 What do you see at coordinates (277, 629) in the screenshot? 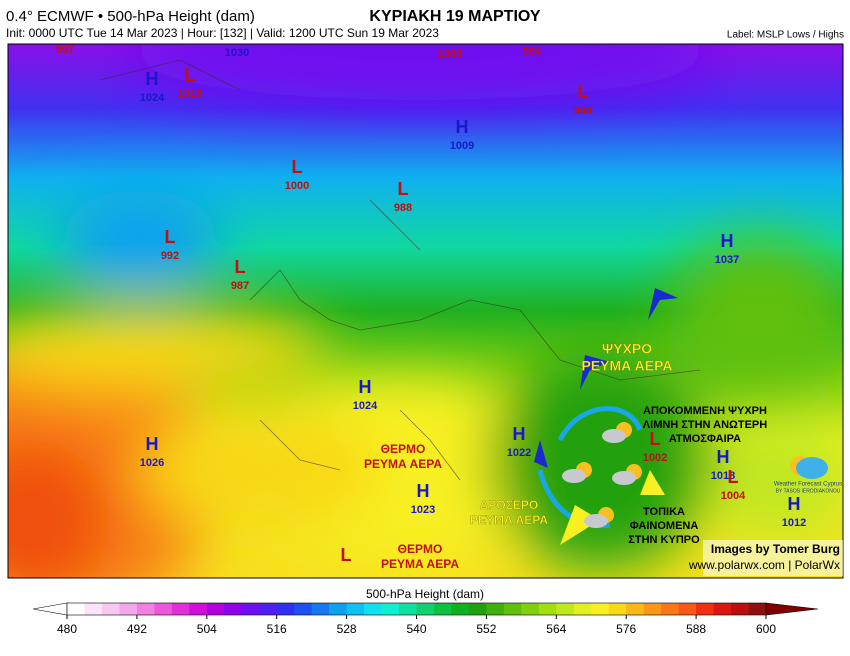
I see `colorbar-tick-label: 516` at bounding box center [277, 629].